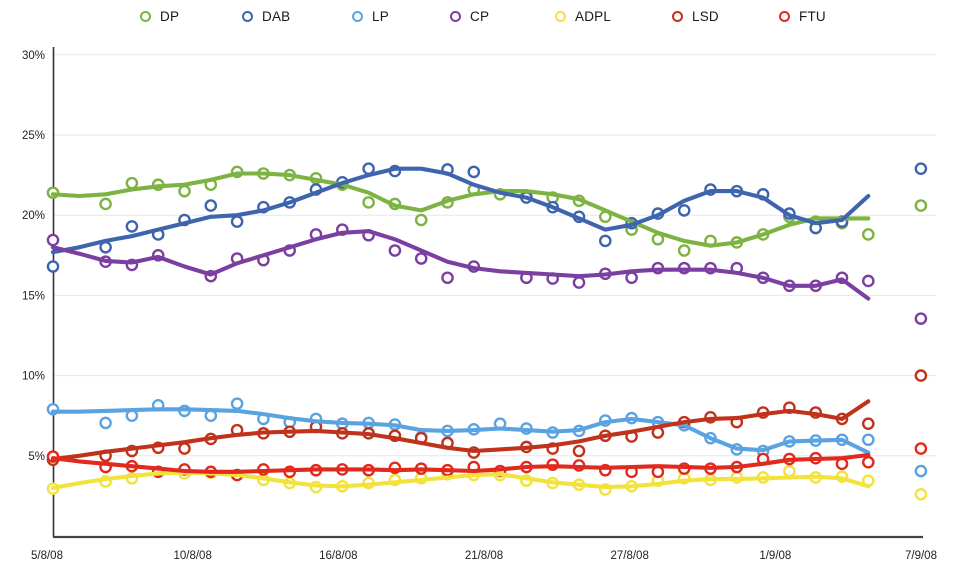  I want to click on series-line-DAB, so click(460, 210).